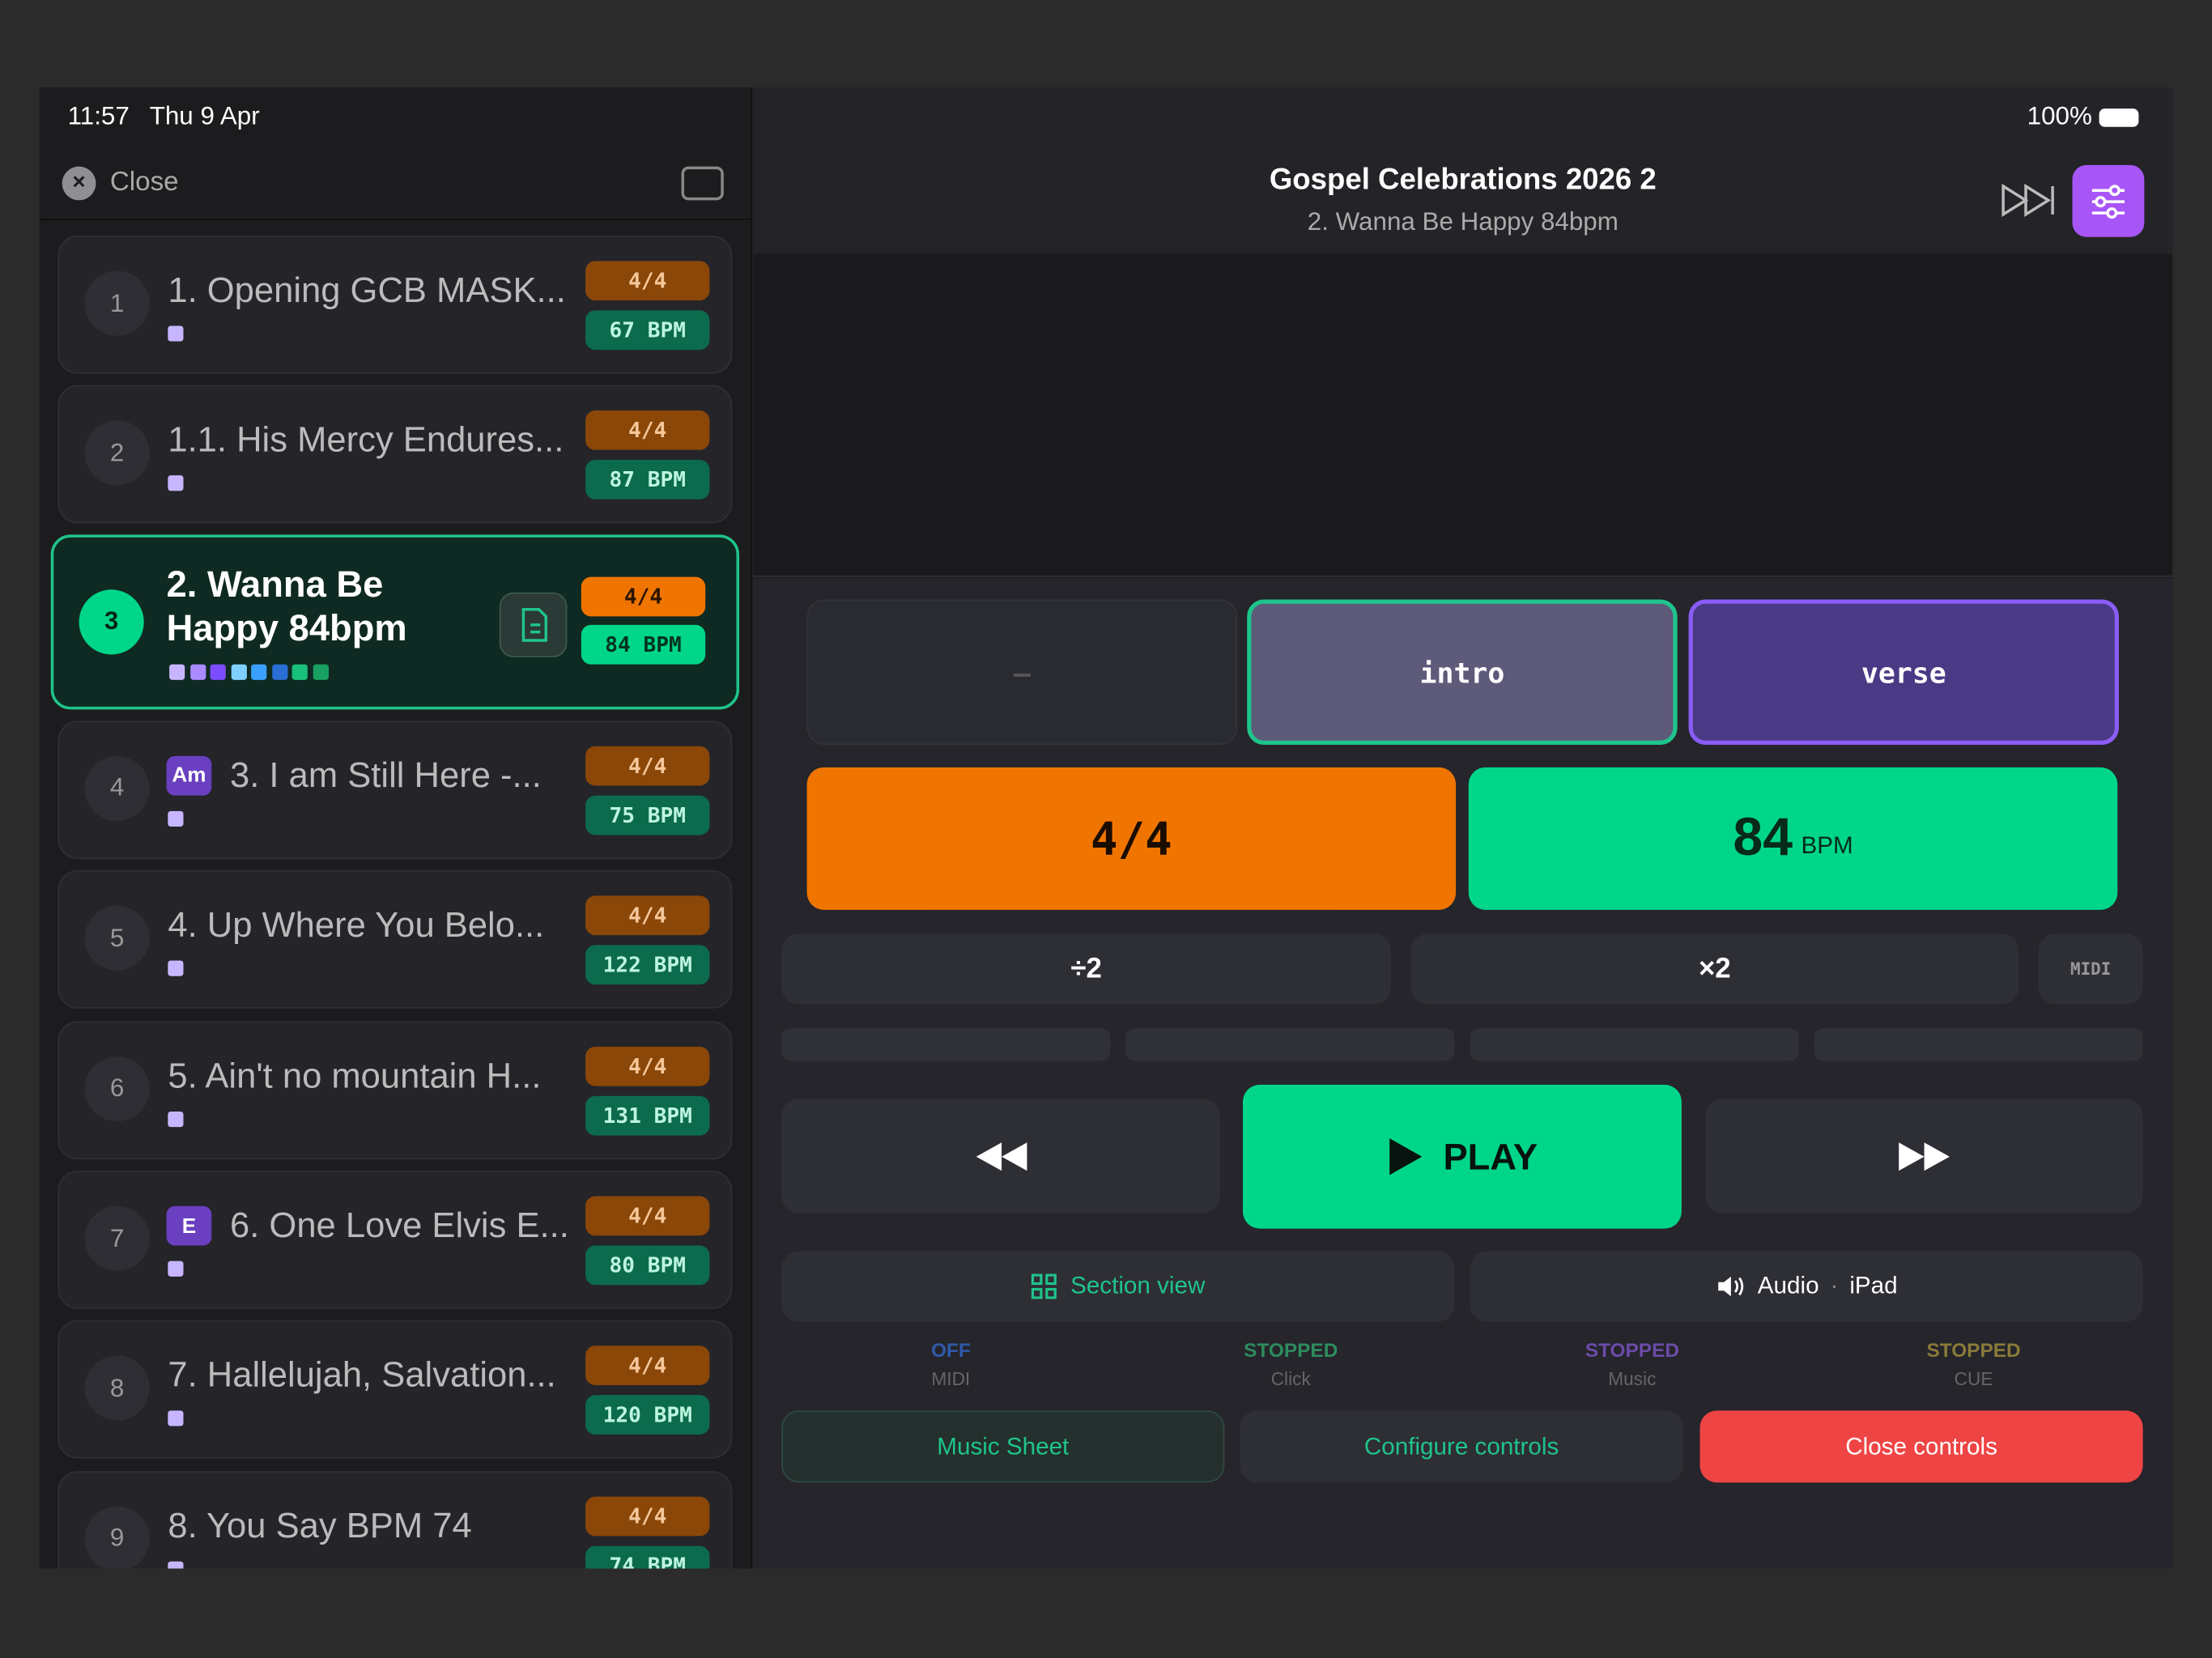  Describe the element at coordinates (117, 788) in the screenshot. I see `song-number: 4` at that location.